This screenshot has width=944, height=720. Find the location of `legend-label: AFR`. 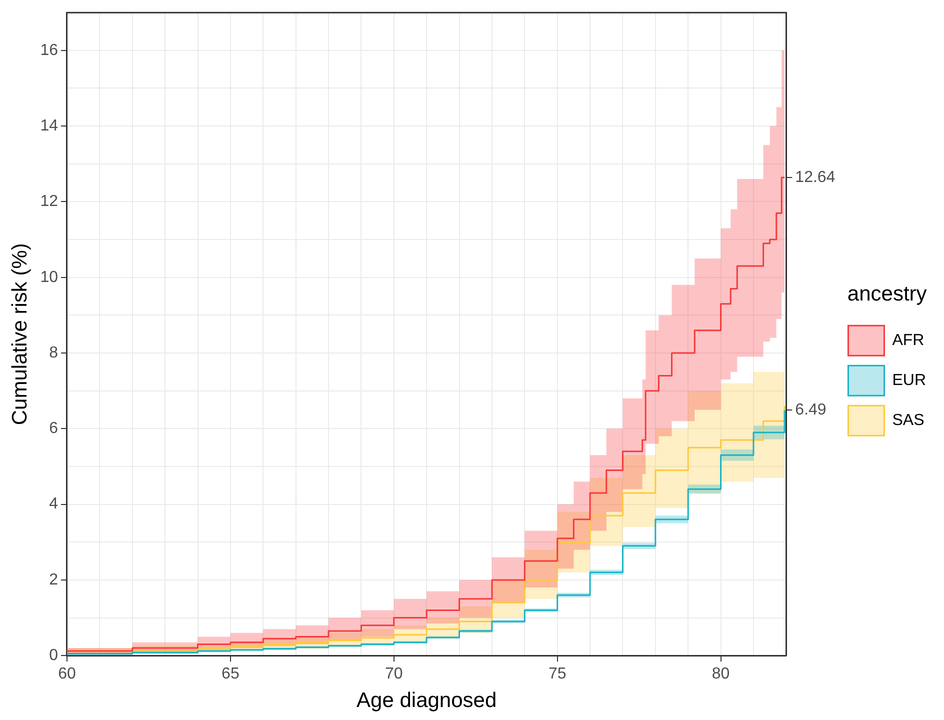

legend-label: AFR is located at coordinates (908, 341).